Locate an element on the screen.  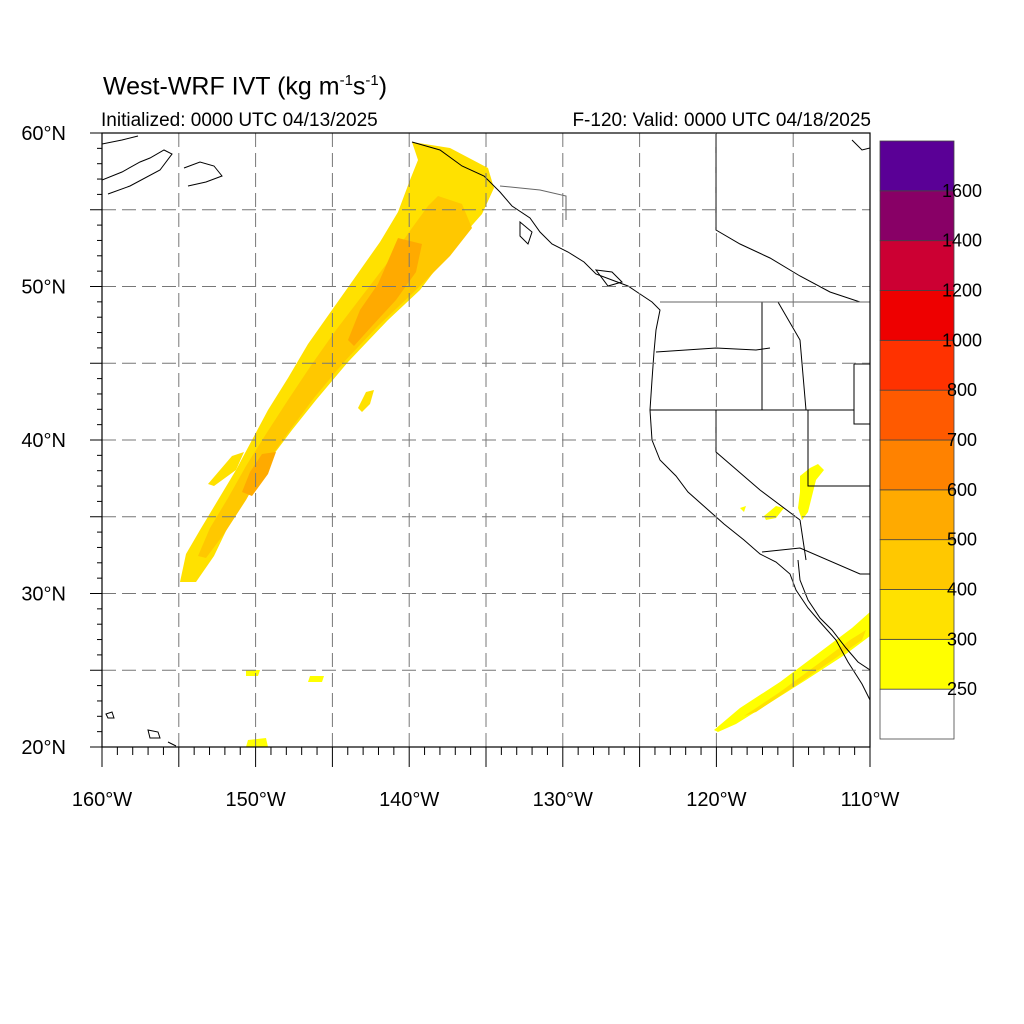
lon-label: 150°W is located at coordinates (255, 800).